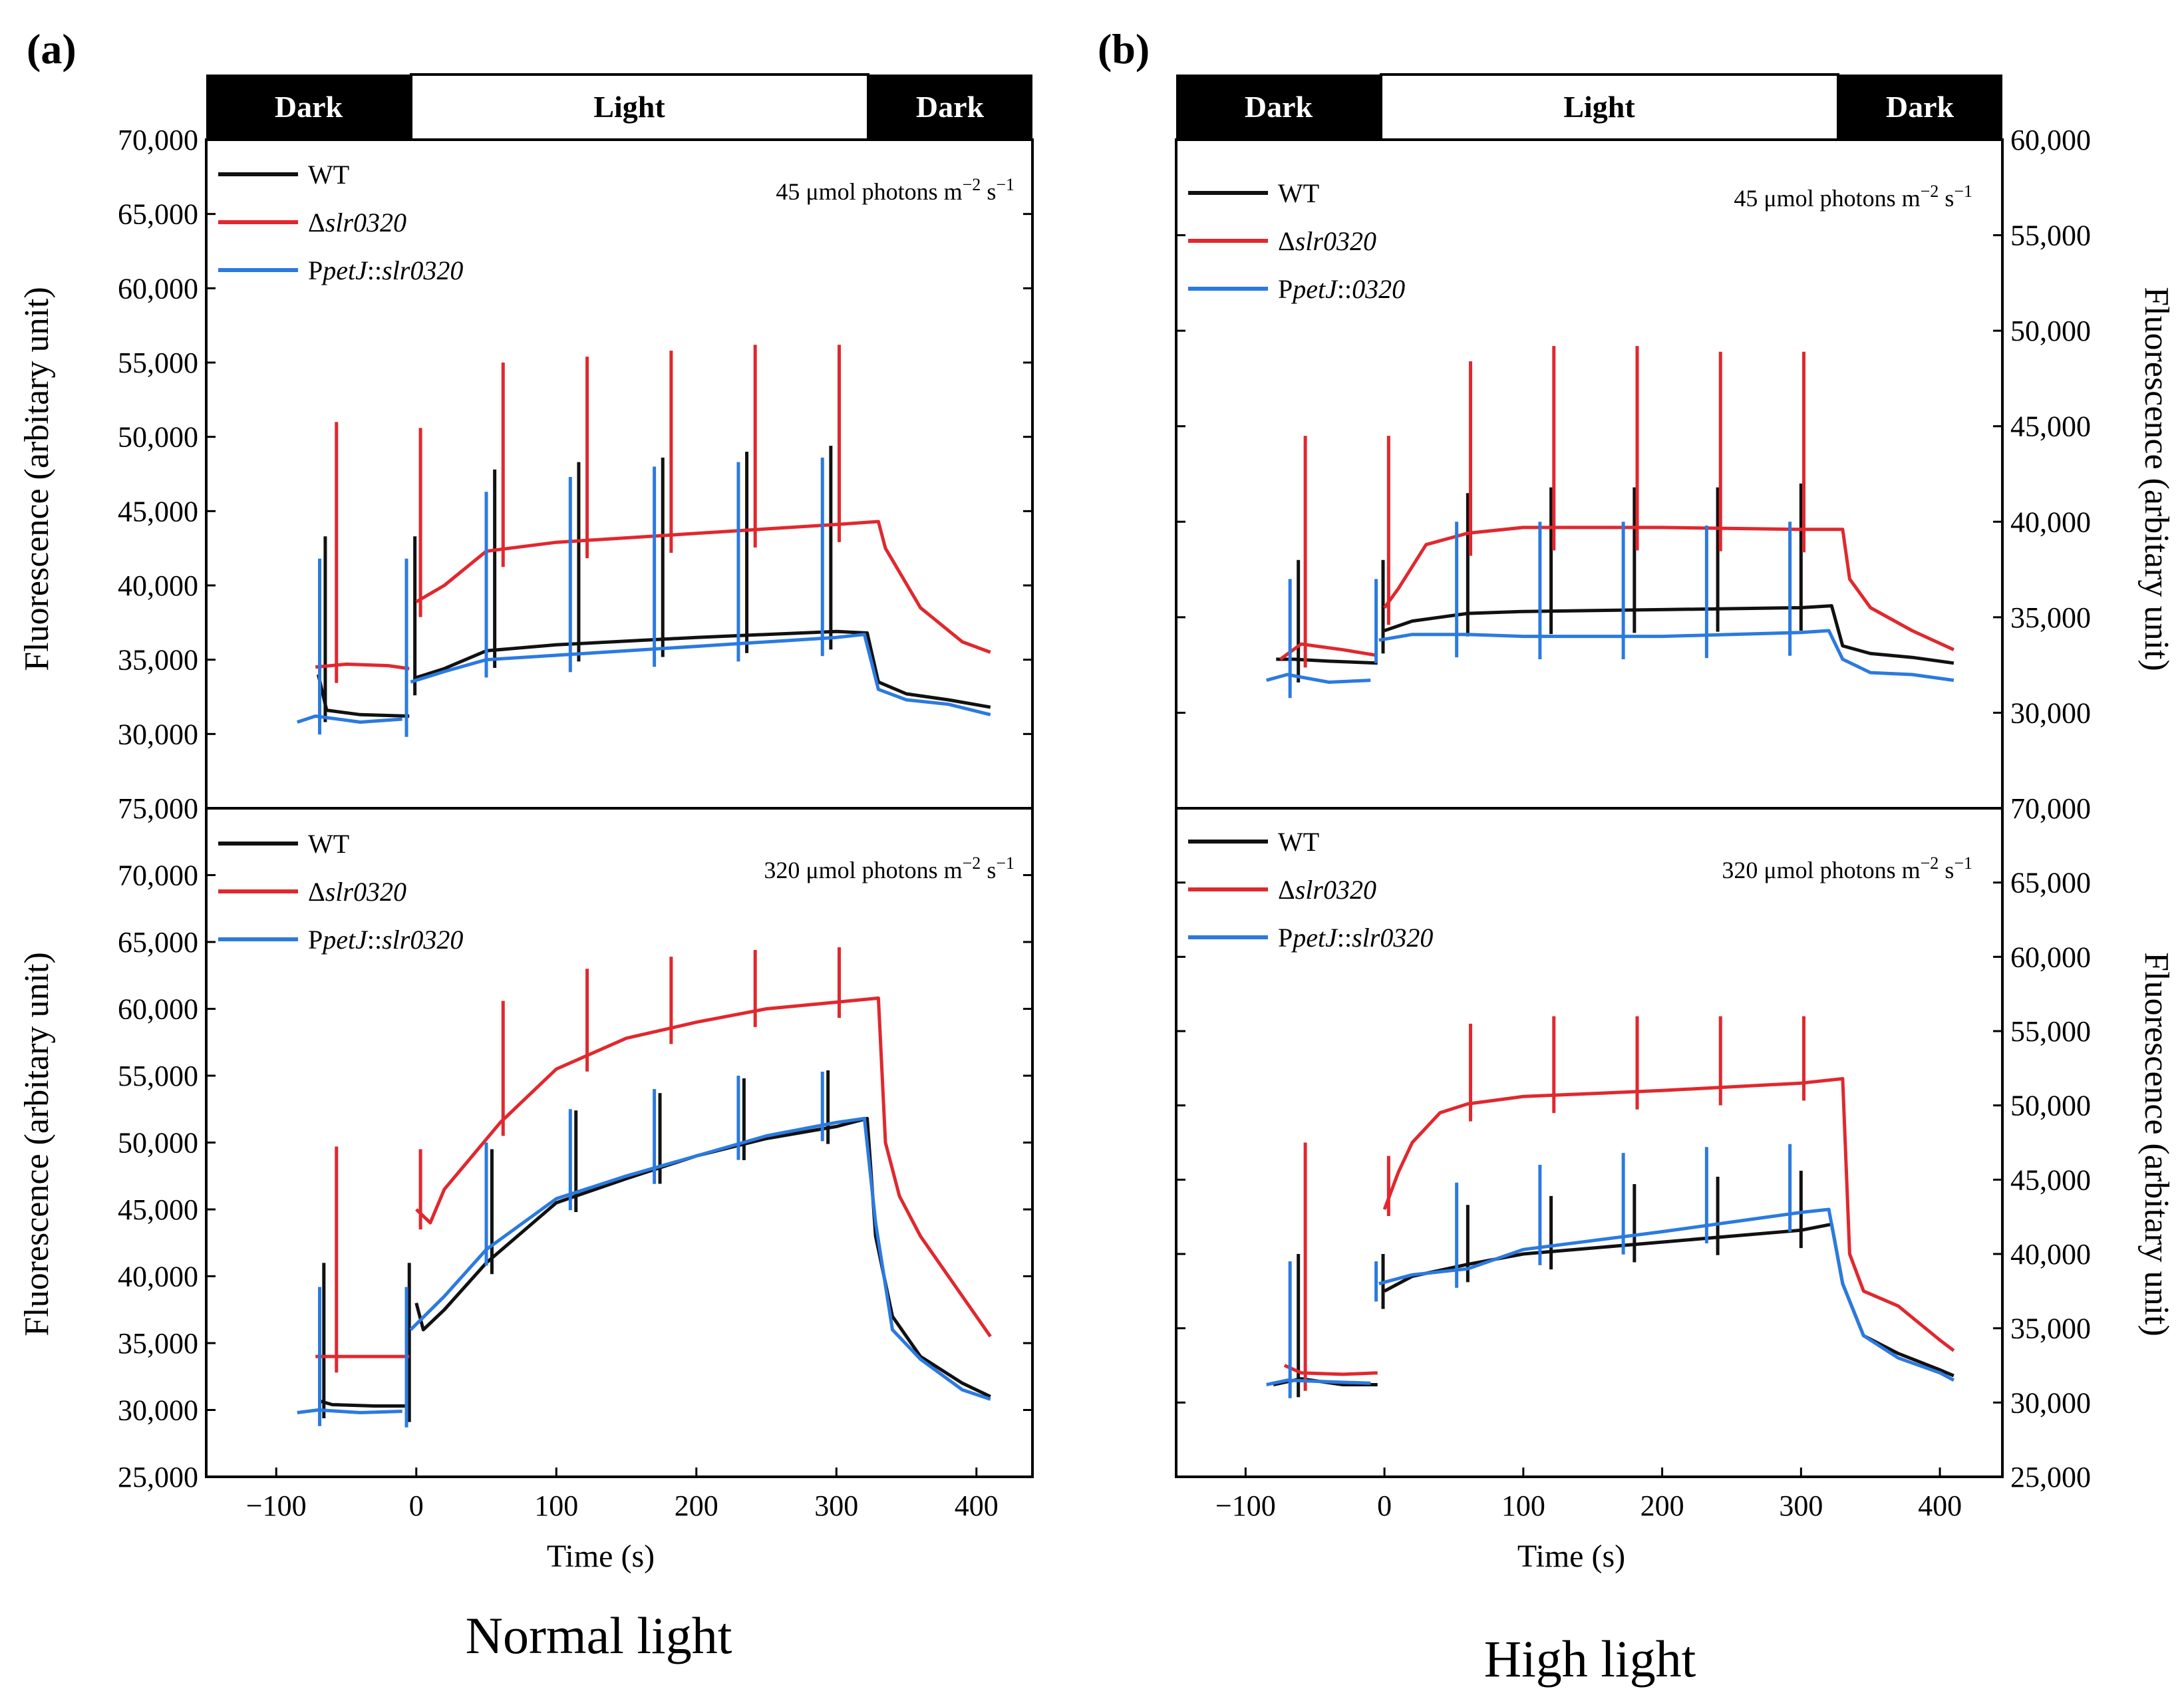 This screenshot has width=2184, height=1705. I want to click on band-bar-b: Dark Light Dark, so click(1589, 107).